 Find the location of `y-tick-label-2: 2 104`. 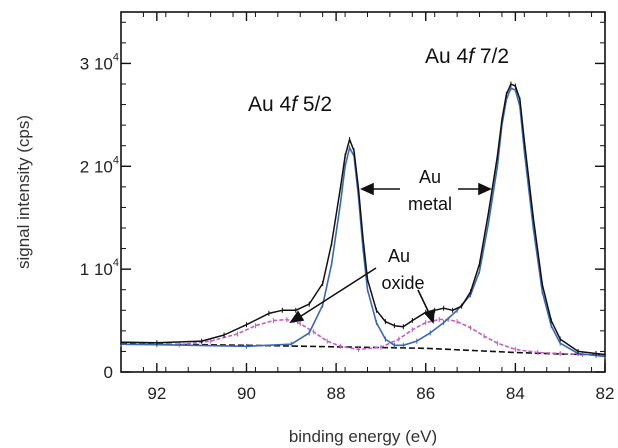

y-tick-label-2: 2 104 is located at coordinates (99, 165).